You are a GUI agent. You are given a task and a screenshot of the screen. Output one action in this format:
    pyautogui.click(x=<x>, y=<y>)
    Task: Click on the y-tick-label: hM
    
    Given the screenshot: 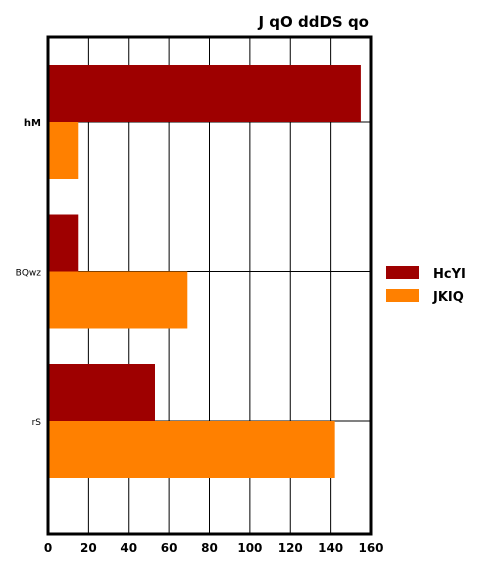 What is the action you would take?
    pyautogui.click(x=32, y=123)
    